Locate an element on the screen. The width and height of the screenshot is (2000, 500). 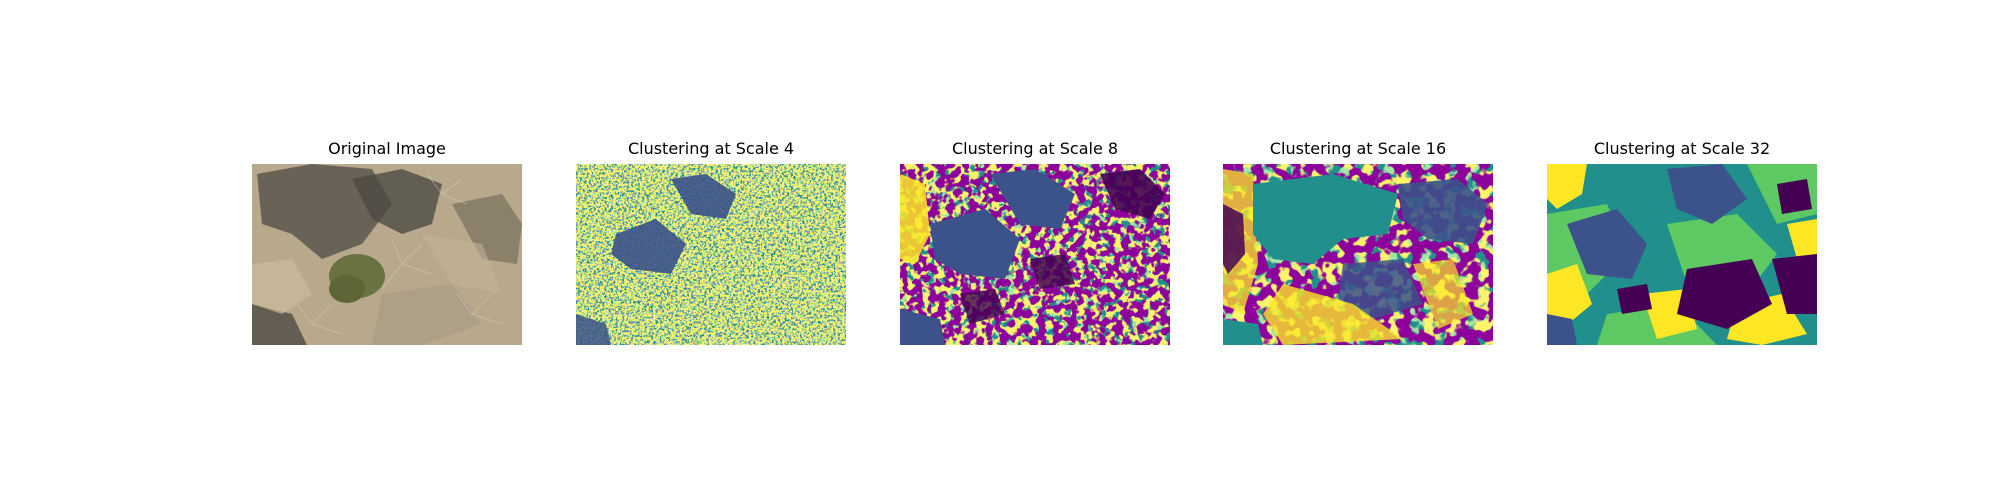
panel-title: Clustering at Scale 32 is located at coordinates (1682, 148).